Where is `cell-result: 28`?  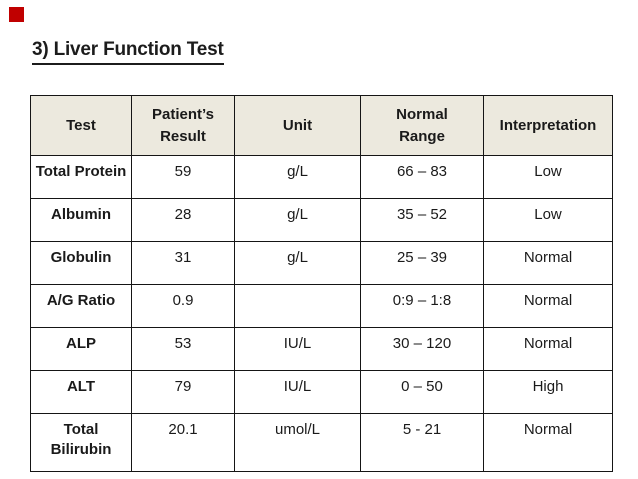 cell-result: 28 is located at coordinates (183, 220).